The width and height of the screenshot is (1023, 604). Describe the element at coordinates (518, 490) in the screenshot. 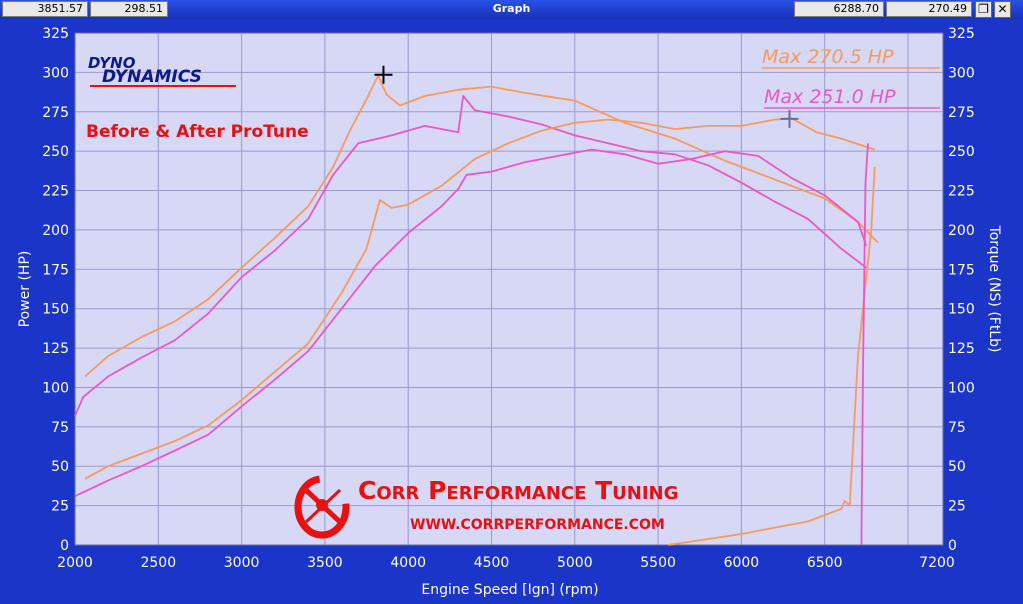

I see `watermark-brand: Corr Performance Tuning` at that location.